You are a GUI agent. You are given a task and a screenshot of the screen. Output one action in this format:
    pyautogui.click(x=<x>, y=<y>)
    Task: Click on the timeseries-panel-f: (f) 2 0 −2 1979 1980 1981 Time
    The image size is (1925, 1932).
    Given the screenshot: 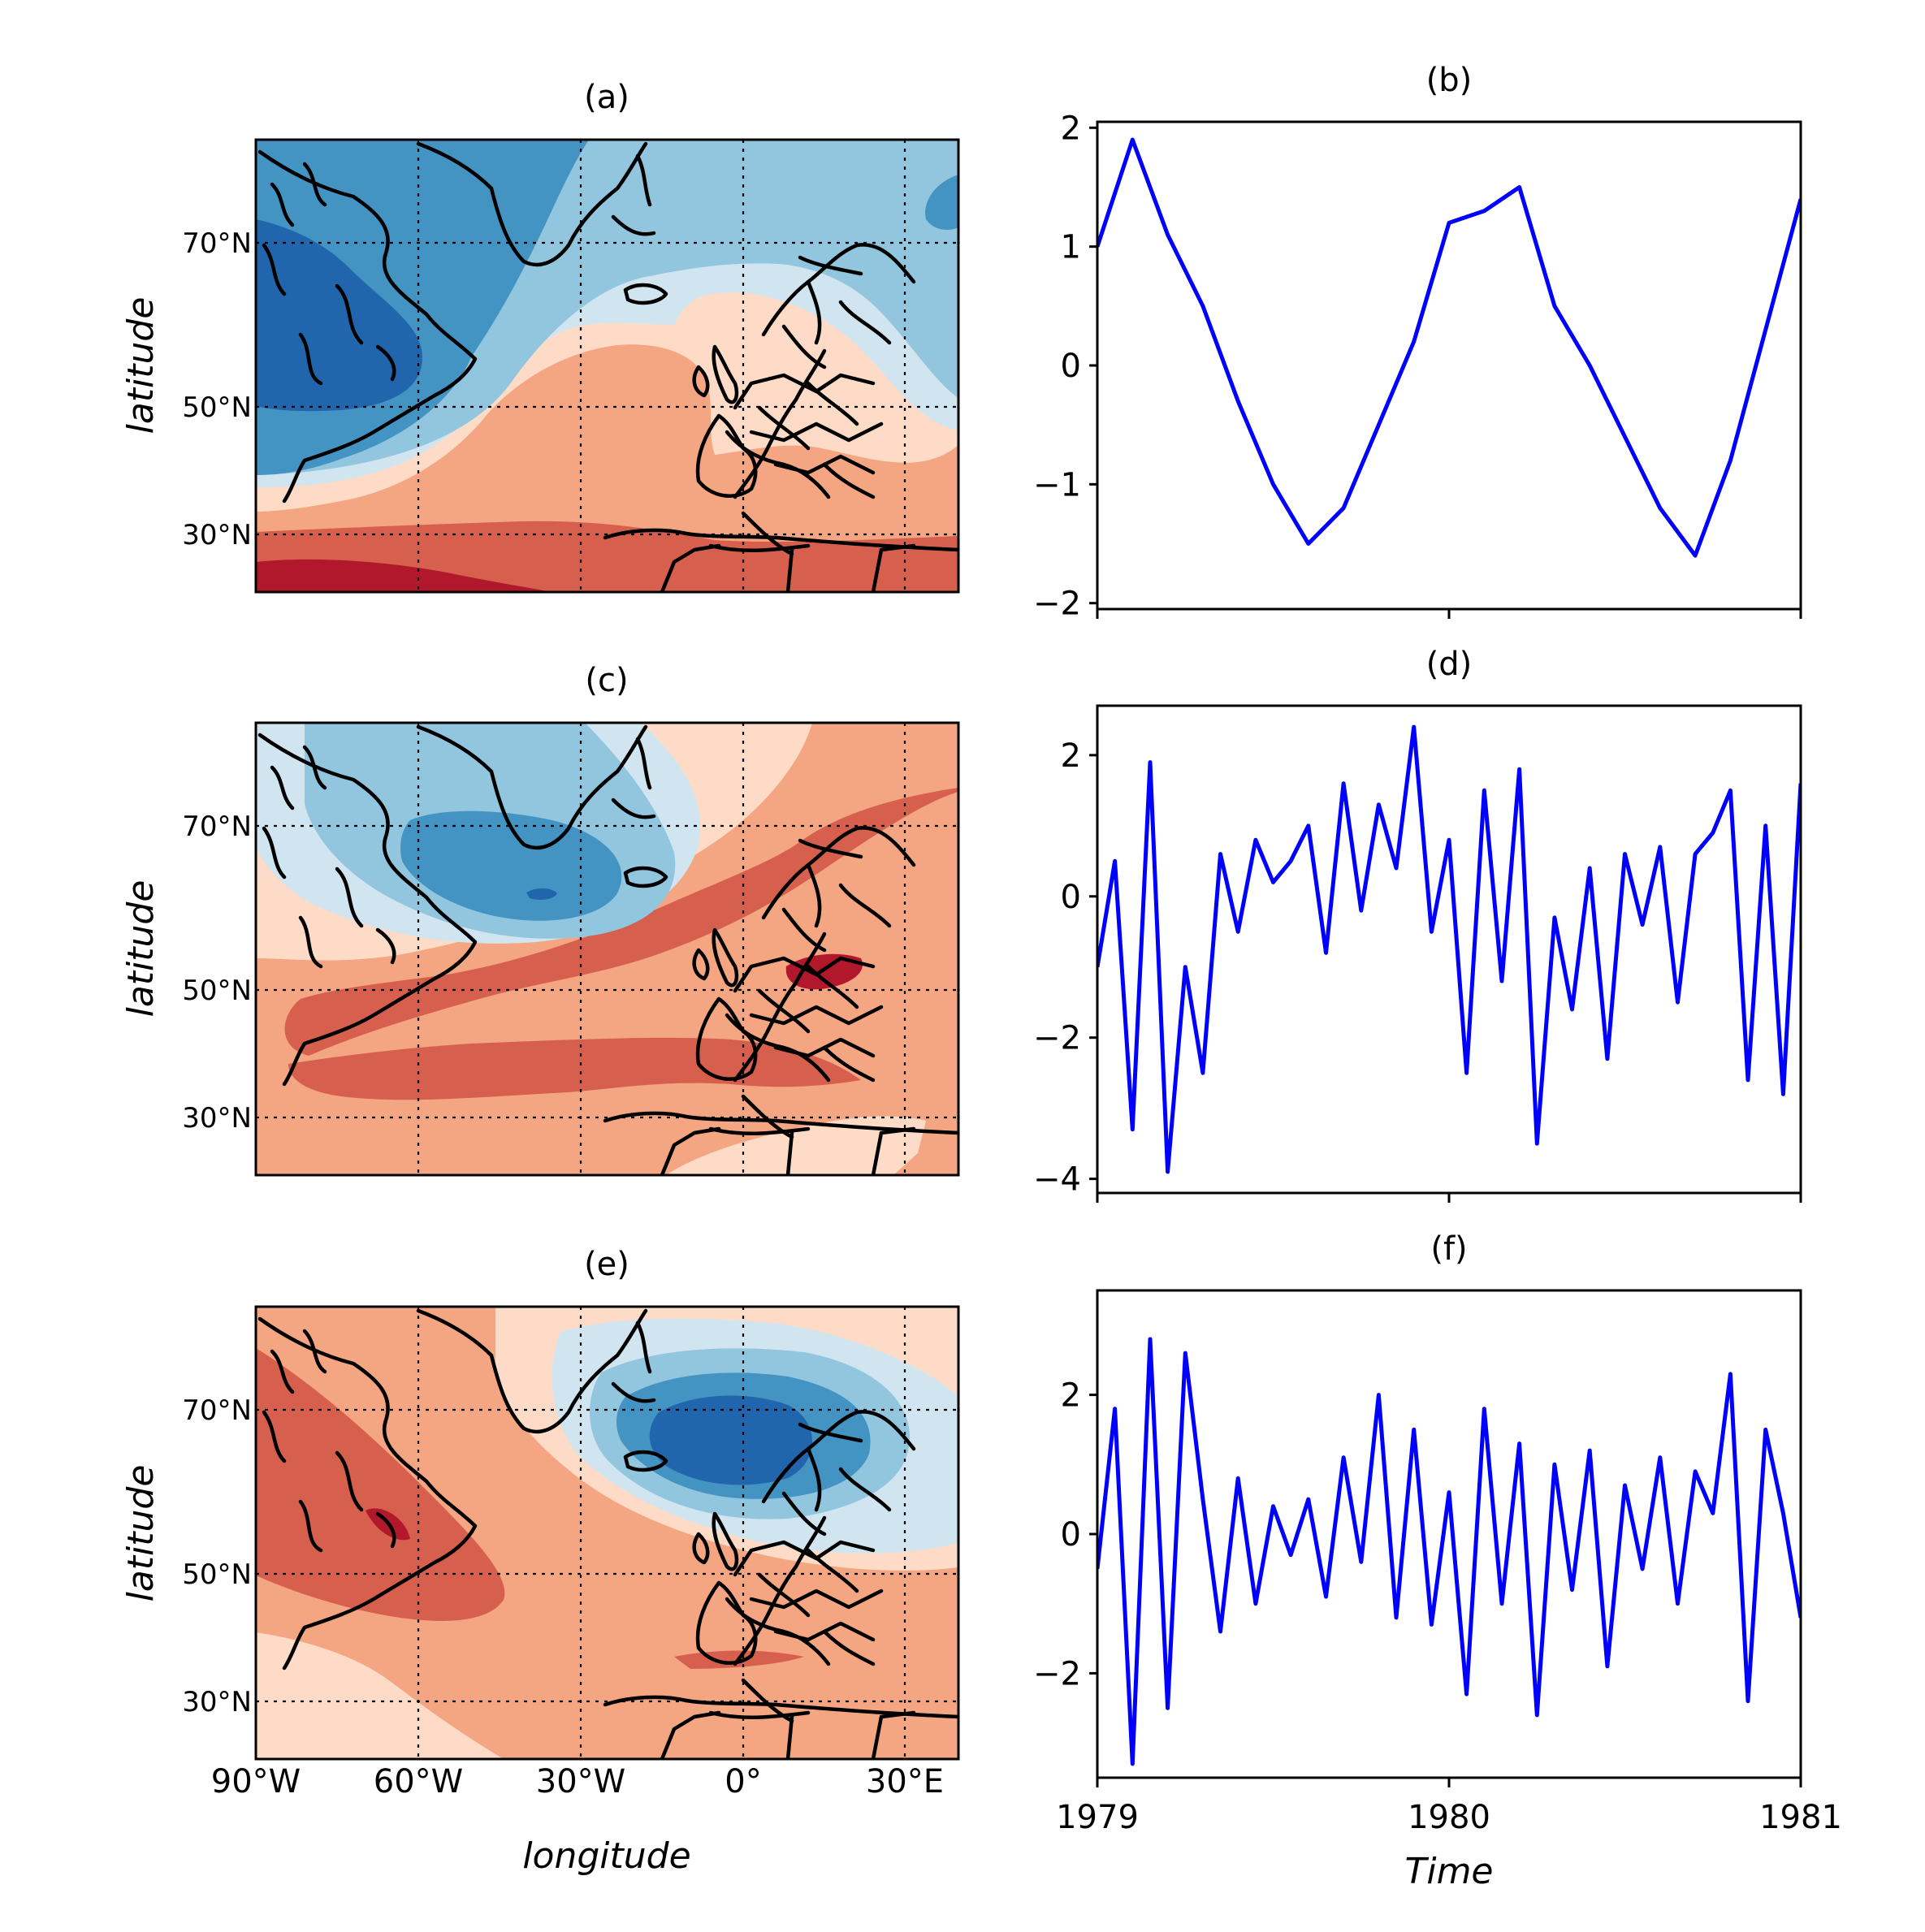 What is the action you would take?
    pyautogui.click(x=1437, y=1561)
    